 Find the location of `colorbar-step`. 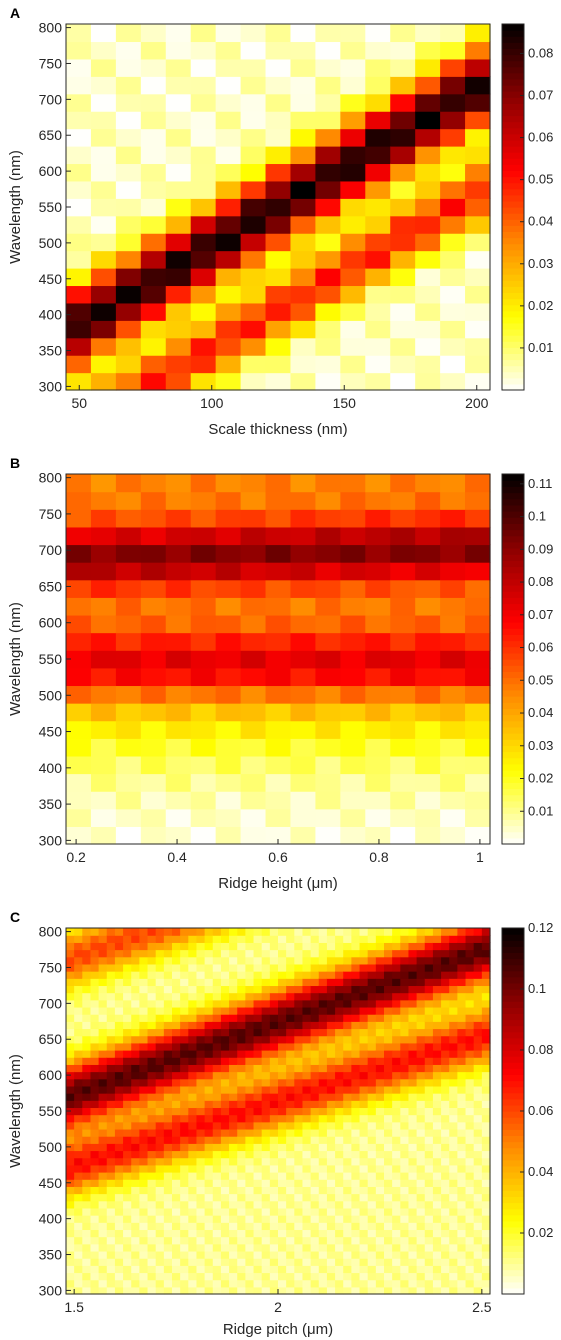

colorbar-step is located at coordinates (513, 228).